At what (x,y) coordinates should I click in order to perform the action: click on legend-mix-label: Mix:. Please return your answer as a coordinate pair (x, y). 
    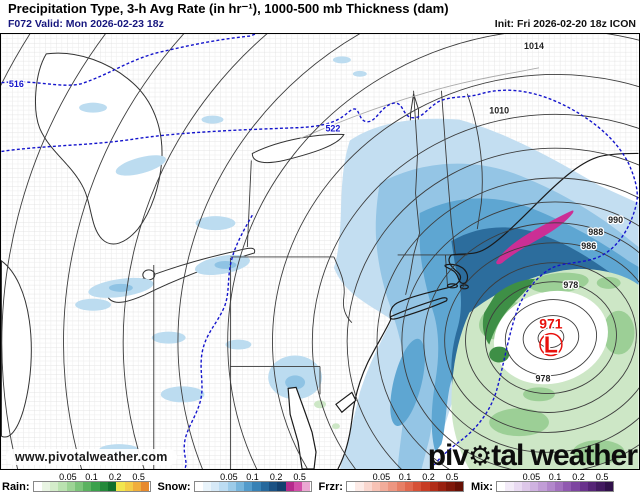
    Looking at the image, I should click on (481, 487).